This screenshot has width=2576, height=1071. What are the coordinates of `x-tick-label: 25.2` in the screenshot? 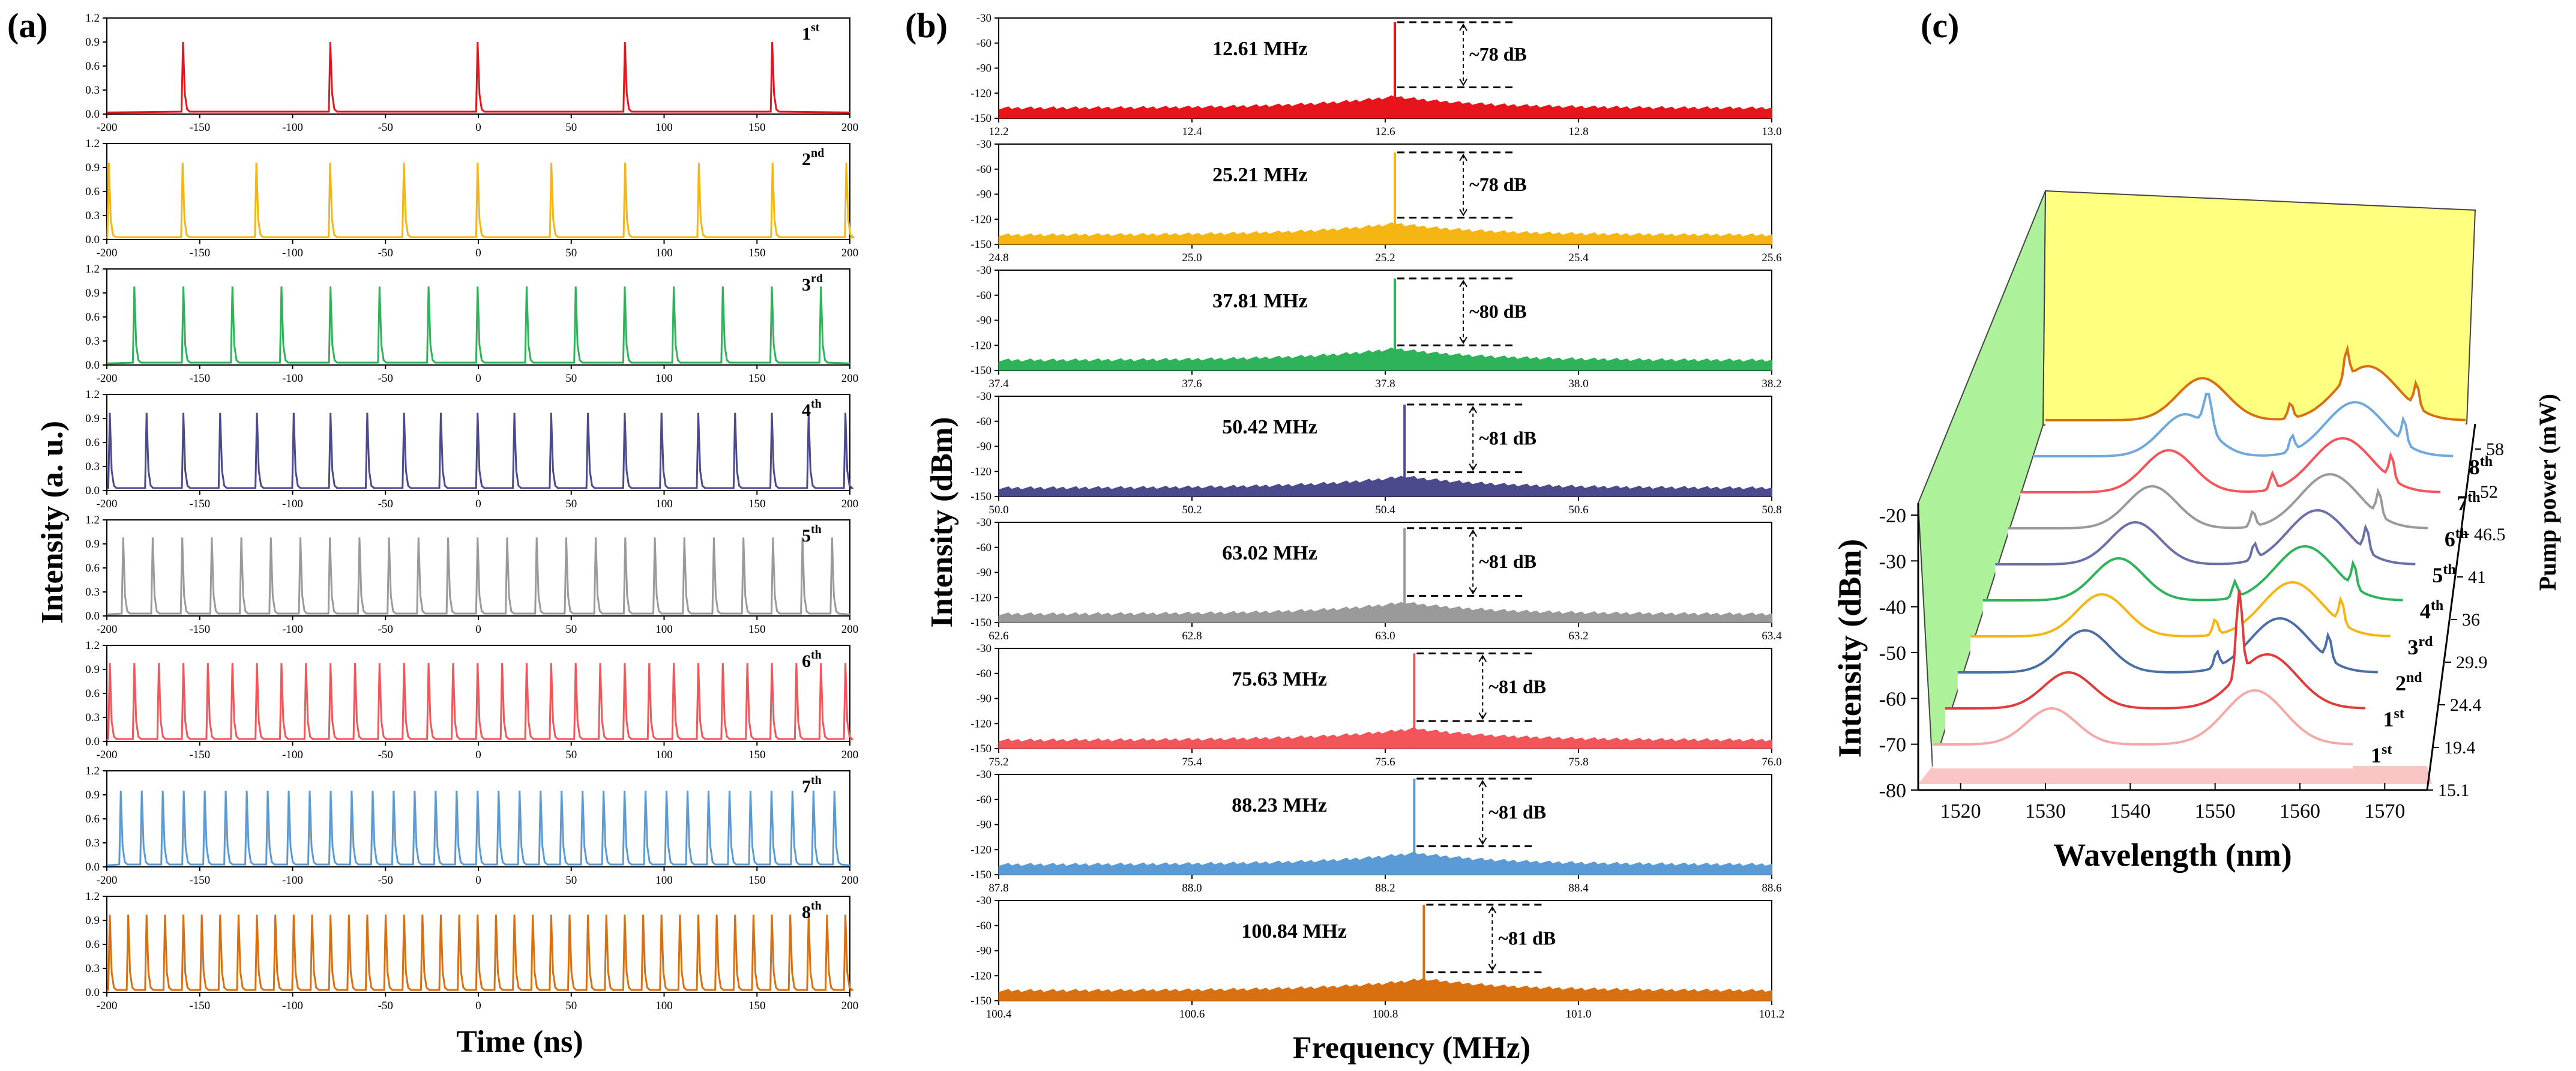 It's located at (1385, 258).